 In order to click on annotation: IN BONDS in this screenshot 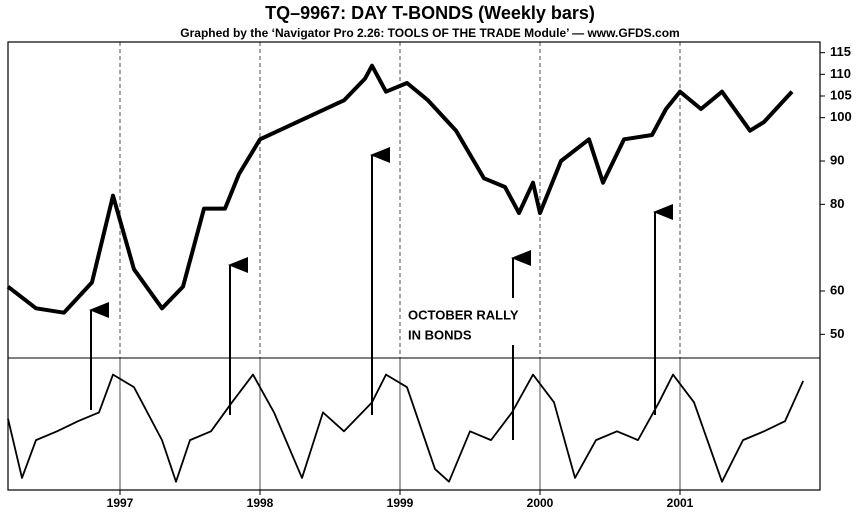, I will do `click(440, 334)`.